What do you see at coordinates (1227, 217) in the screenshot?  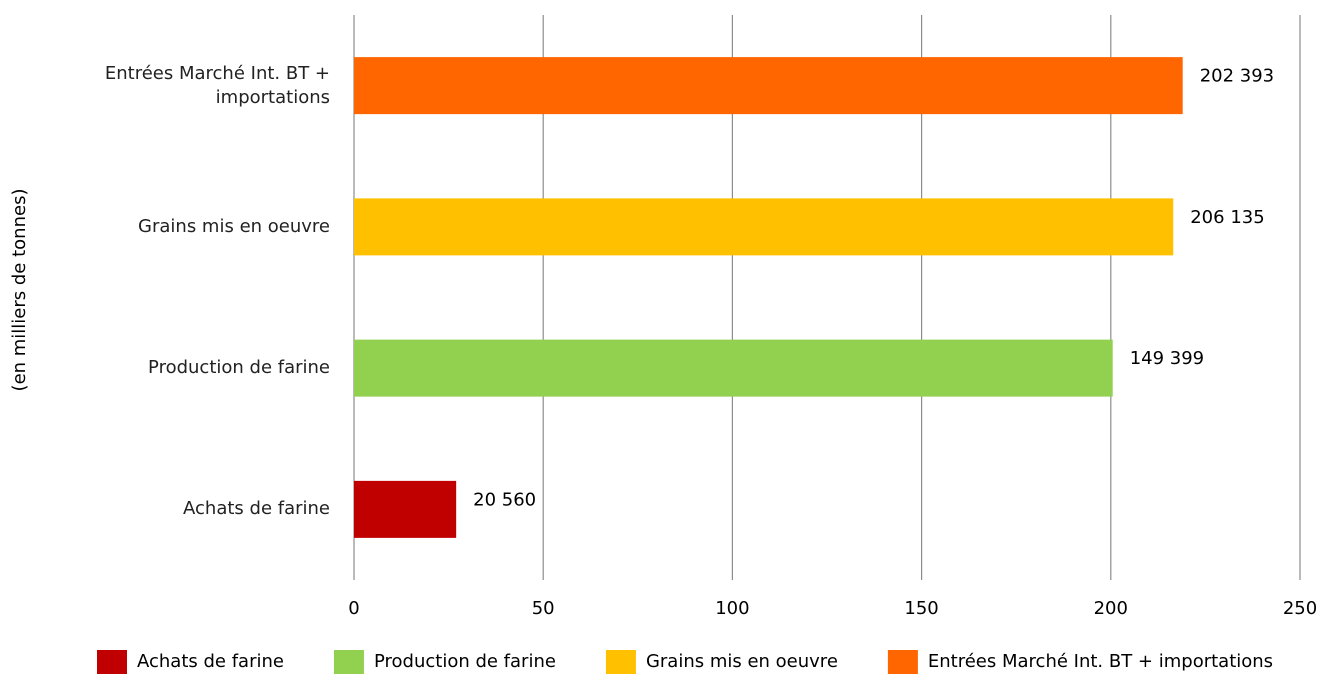 I see `data-label: 206 135` at bounding box center [1227, 217].